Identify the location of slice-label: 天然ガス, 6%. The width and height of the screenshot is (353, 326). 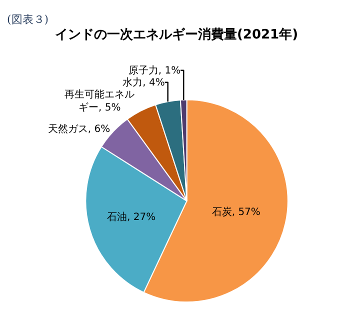
(79, 128).